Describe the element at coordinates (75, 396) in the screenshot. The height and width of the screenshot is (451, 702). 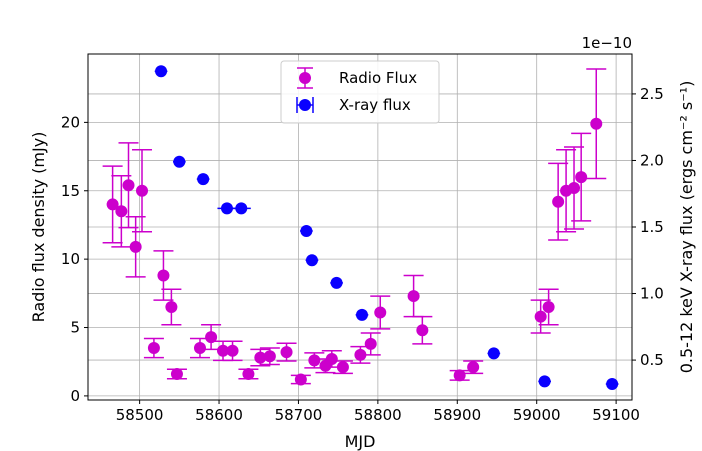
I see `y-tick-label: 0` at that location.